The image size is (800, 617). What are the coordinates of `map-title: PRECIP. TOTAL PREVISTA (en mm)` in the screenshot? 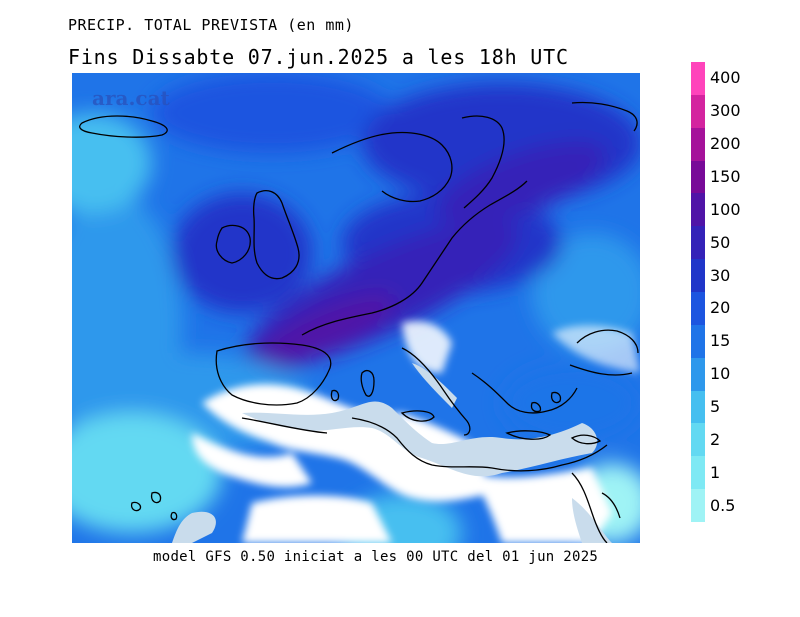 It's located at (211, 25).